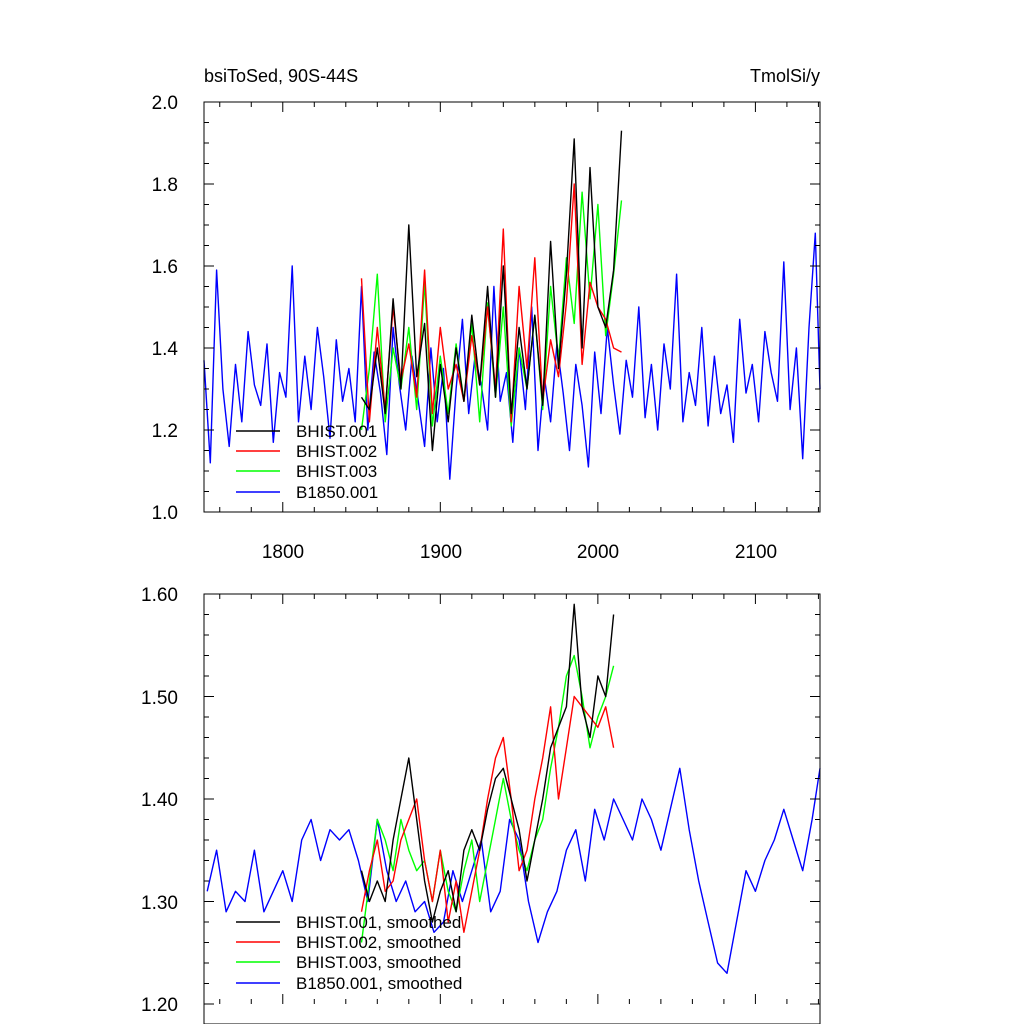  I want to click on top-y-tick-label: 1.0, so click(165, 513).